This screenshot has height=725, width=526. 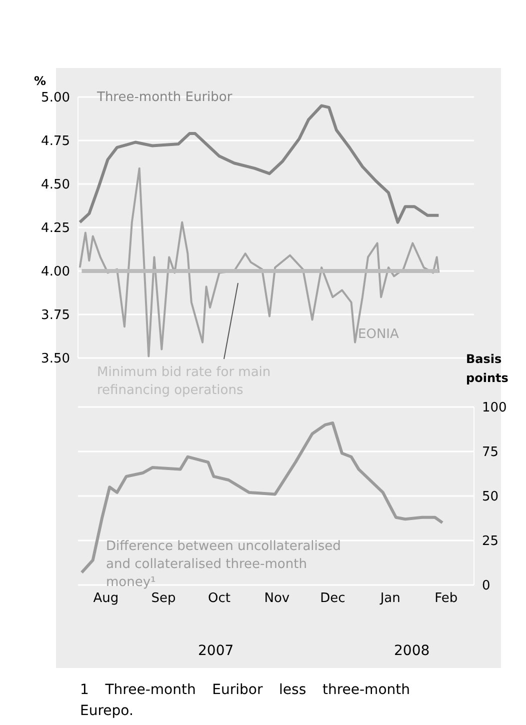 What do you see at coordinates (412, 651) in the screenshot?
I see `text: 2008` at bounding box center [412, 651].